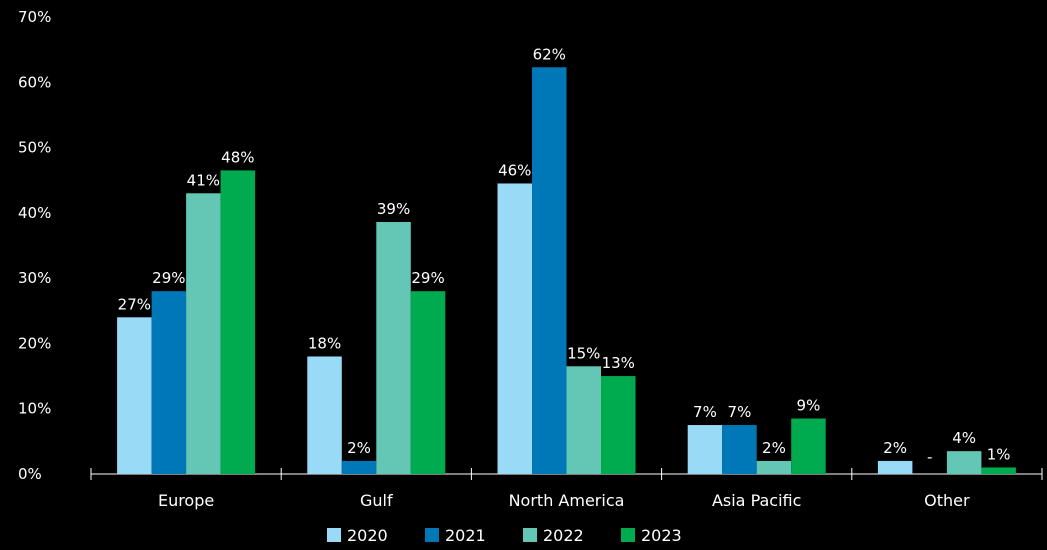 The image size is (1047, 550). What do you see at coordinates (567, 500) in the screenshot?
I see `x-category-label: North America` at bounding box center [567, 500].